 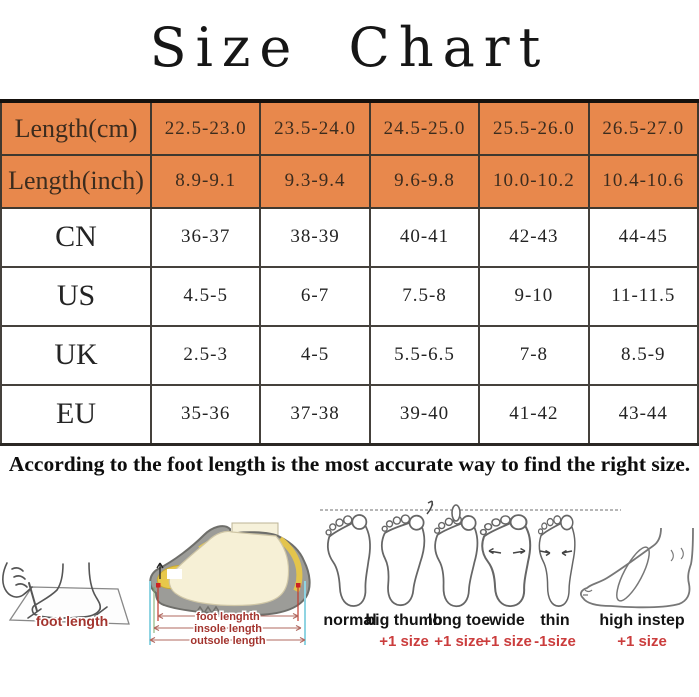 What do you see at coordinates (424, 414) in the screenshot?
I see `size-cell: 39-40` at bounding box center [424, 414].